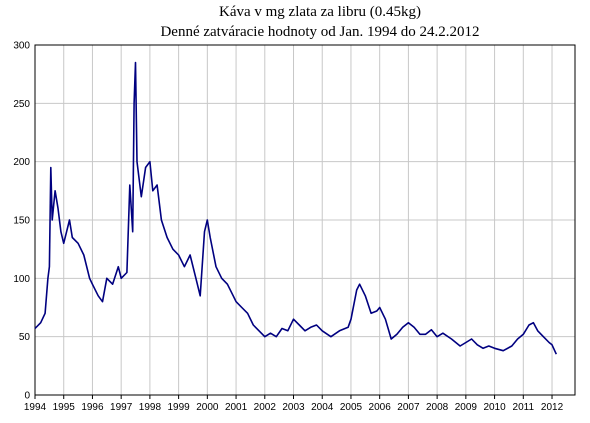 Image resolution: width=590 pixels, height=423 pixels. I want to click on y-tick-label: 100, so click(21, 279).